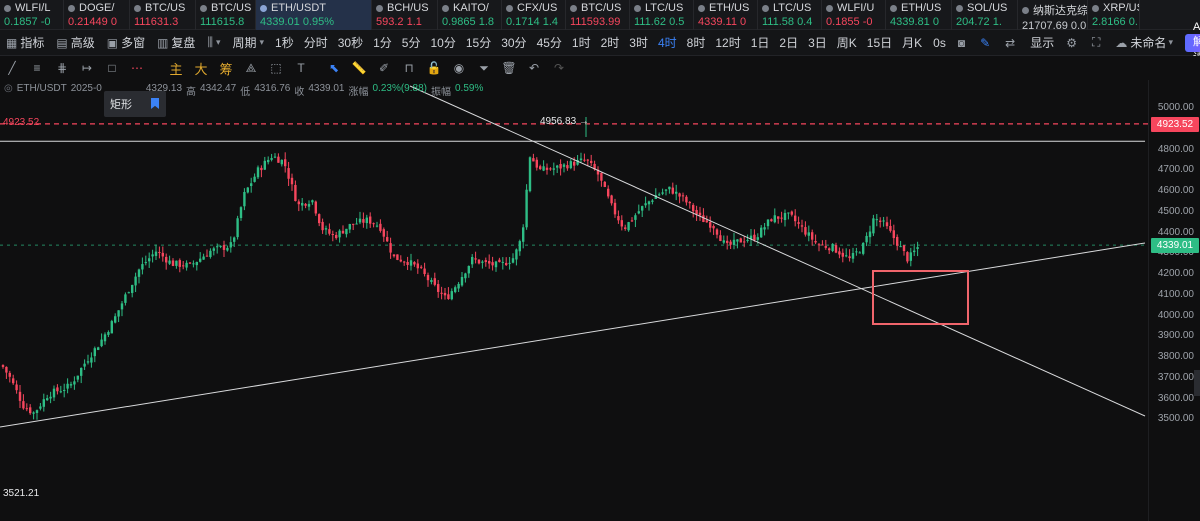 The height and width of the screenshot is (521, 1200). Describe the element at coordinates (478, 43) in the screenshot. I see `timeframe-option: 15分` at that location.